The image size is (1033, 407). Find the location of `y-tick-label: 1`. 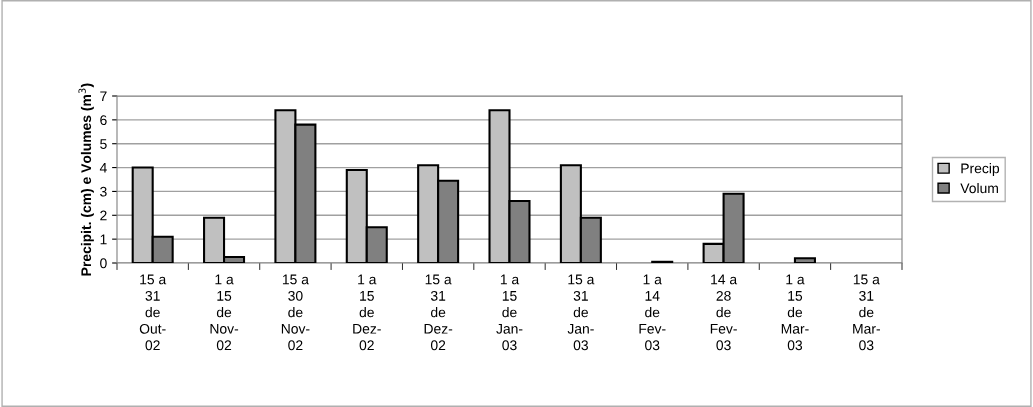

y-tick-label: 1 is located at coordinates (103, 239).